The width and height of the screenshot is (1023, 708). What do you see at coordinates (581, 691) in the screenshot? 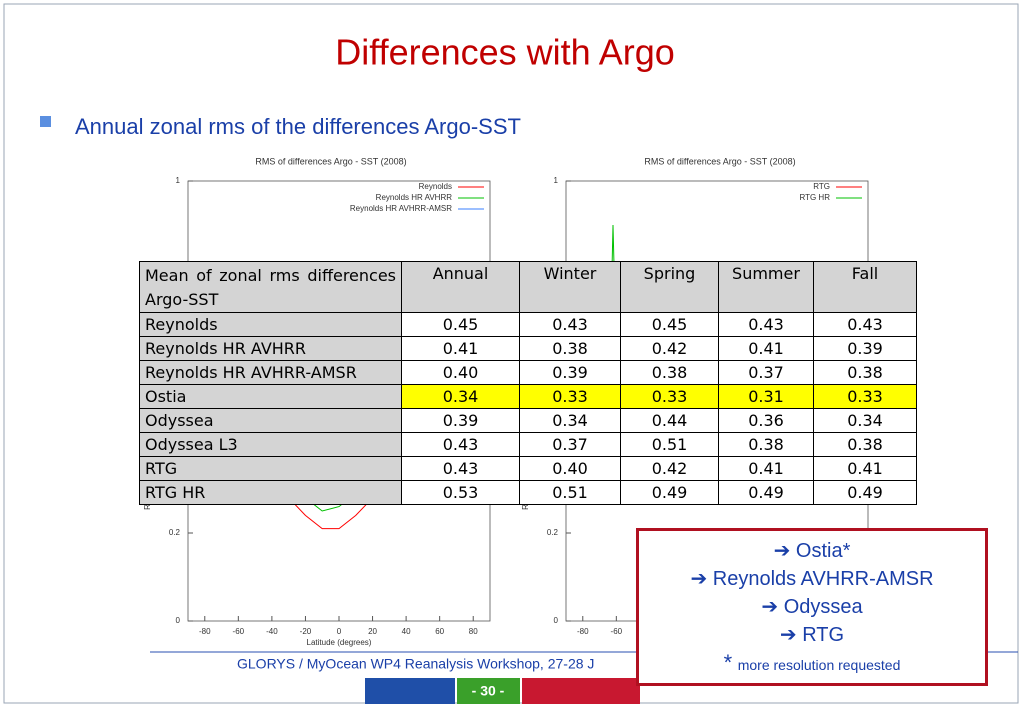
I see `footer-bar-red` at bounding box center [581, 691].